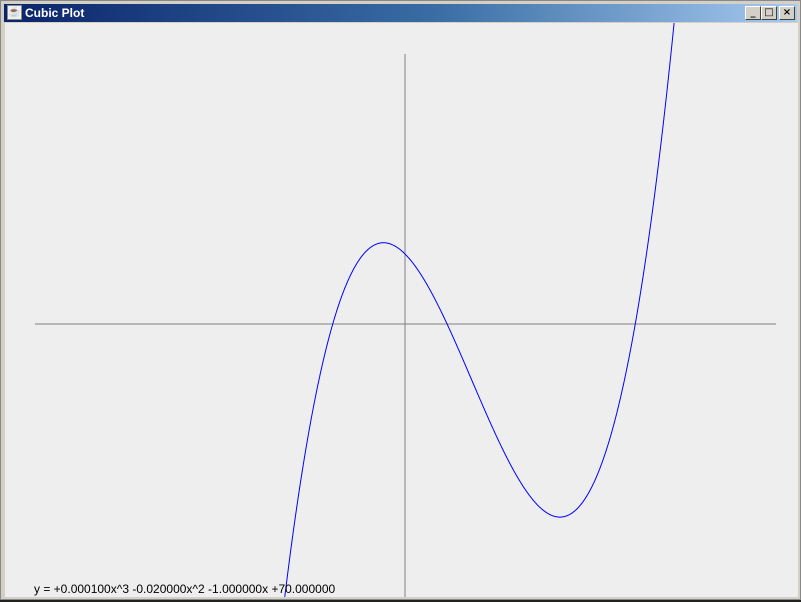  Describe the element at coordinates (753, 13) in the screenshot. I see `minimize-button: _` at that location.